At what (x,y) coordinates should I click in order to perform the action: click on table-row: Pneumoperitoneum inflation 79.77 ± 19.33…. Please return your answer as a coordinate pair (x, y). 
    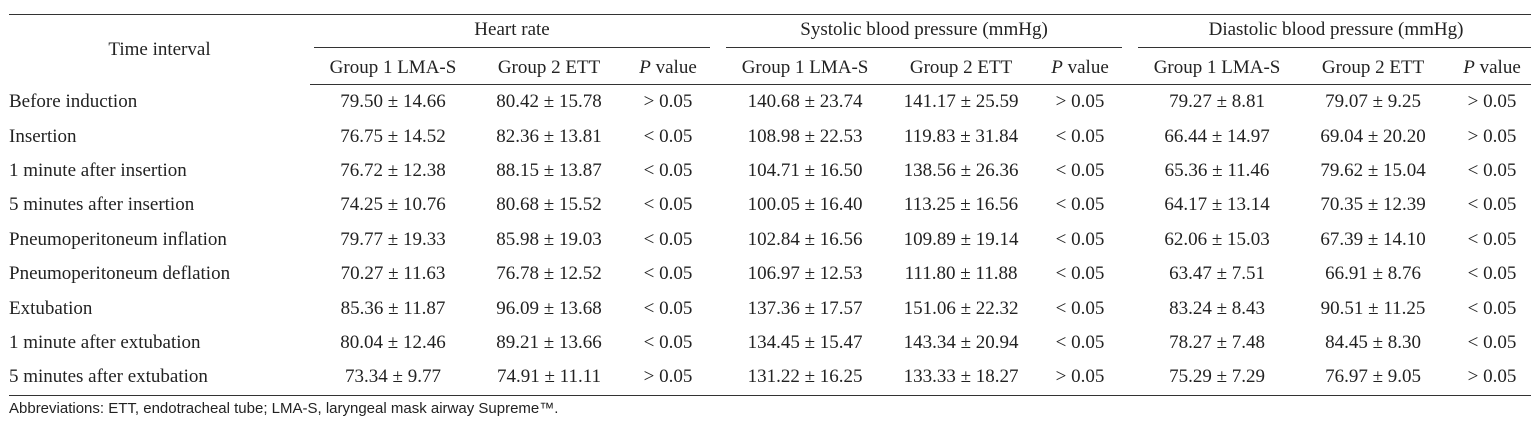
    Looking at the image, I should click on (770, 240).